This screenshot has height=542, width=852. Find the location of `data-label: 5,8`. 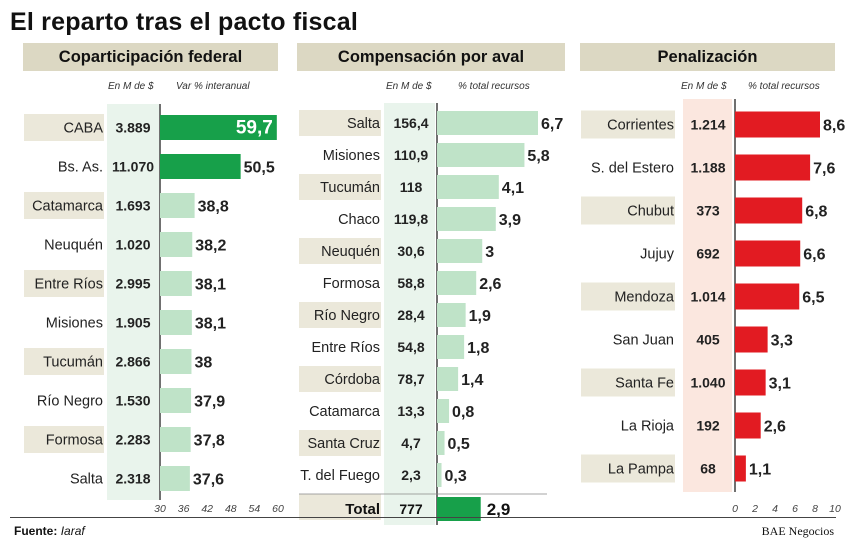

data-label: 5,8 is located at coordinates (538, 156).